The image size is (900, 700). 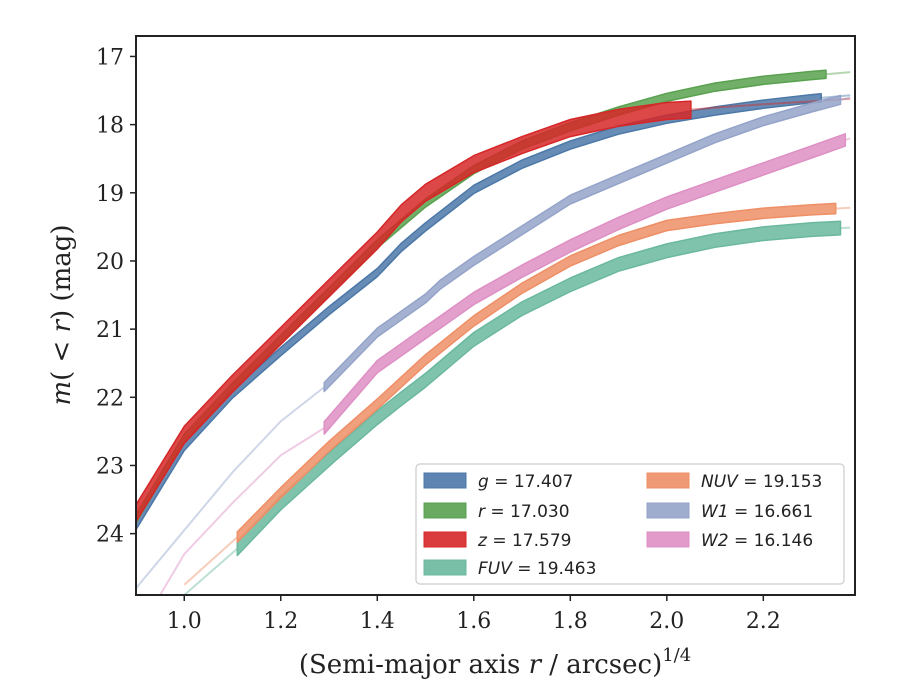 What do you see at coordinates (495, 662) in the screenshot?
I see `x-axis-label: (Semi-major axis r / arcsec)1/4` at bounding box center [495, 662].